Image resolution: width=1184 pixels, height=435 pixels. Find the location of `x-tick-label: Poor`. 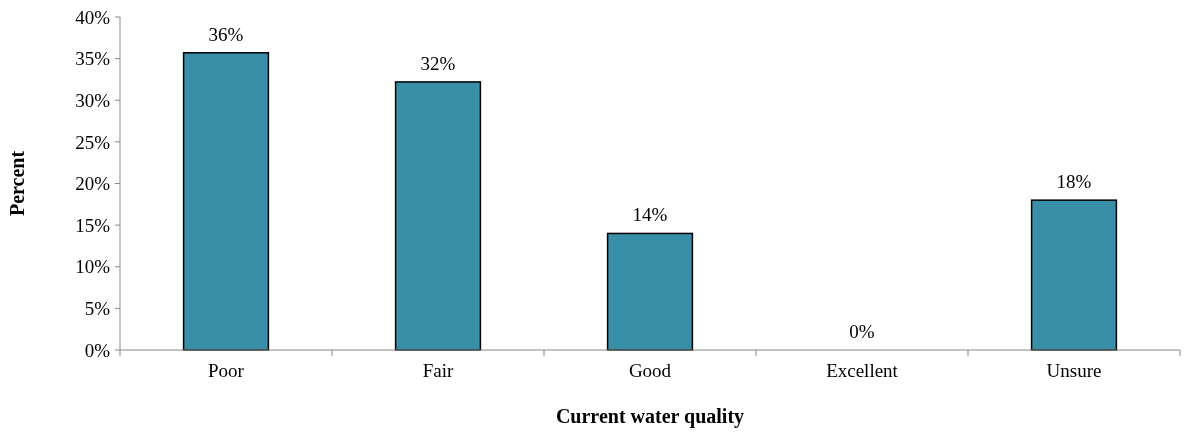

x-tick-label: Poor is located at coordinates (226, 370).